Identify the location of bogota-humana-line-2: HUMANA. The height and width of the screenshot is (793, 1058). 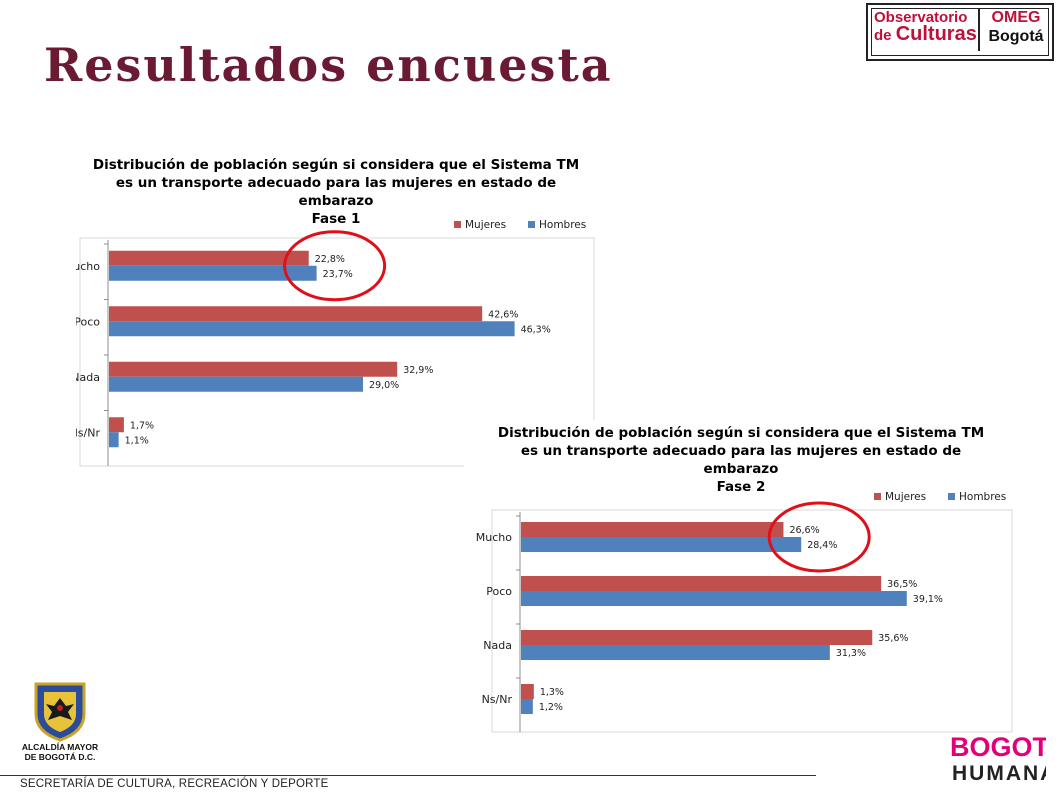
(999, 773).